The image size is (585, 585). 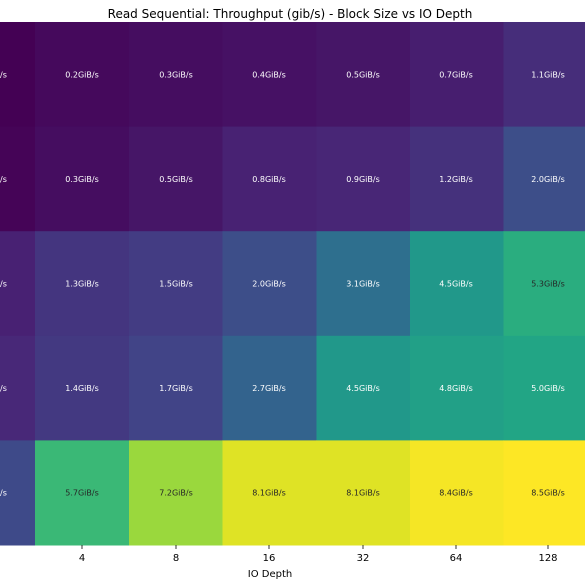 I want to click on heatmap-cell-r0-c6, so click(x=544, y=75).